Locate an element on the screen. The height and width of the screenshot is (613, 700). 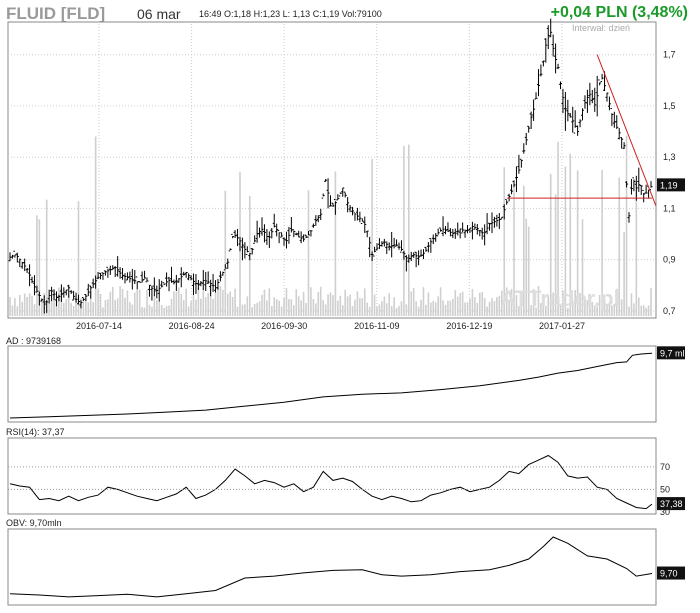
rsi-tick-label: 30 is located at coordinates (665, 512).